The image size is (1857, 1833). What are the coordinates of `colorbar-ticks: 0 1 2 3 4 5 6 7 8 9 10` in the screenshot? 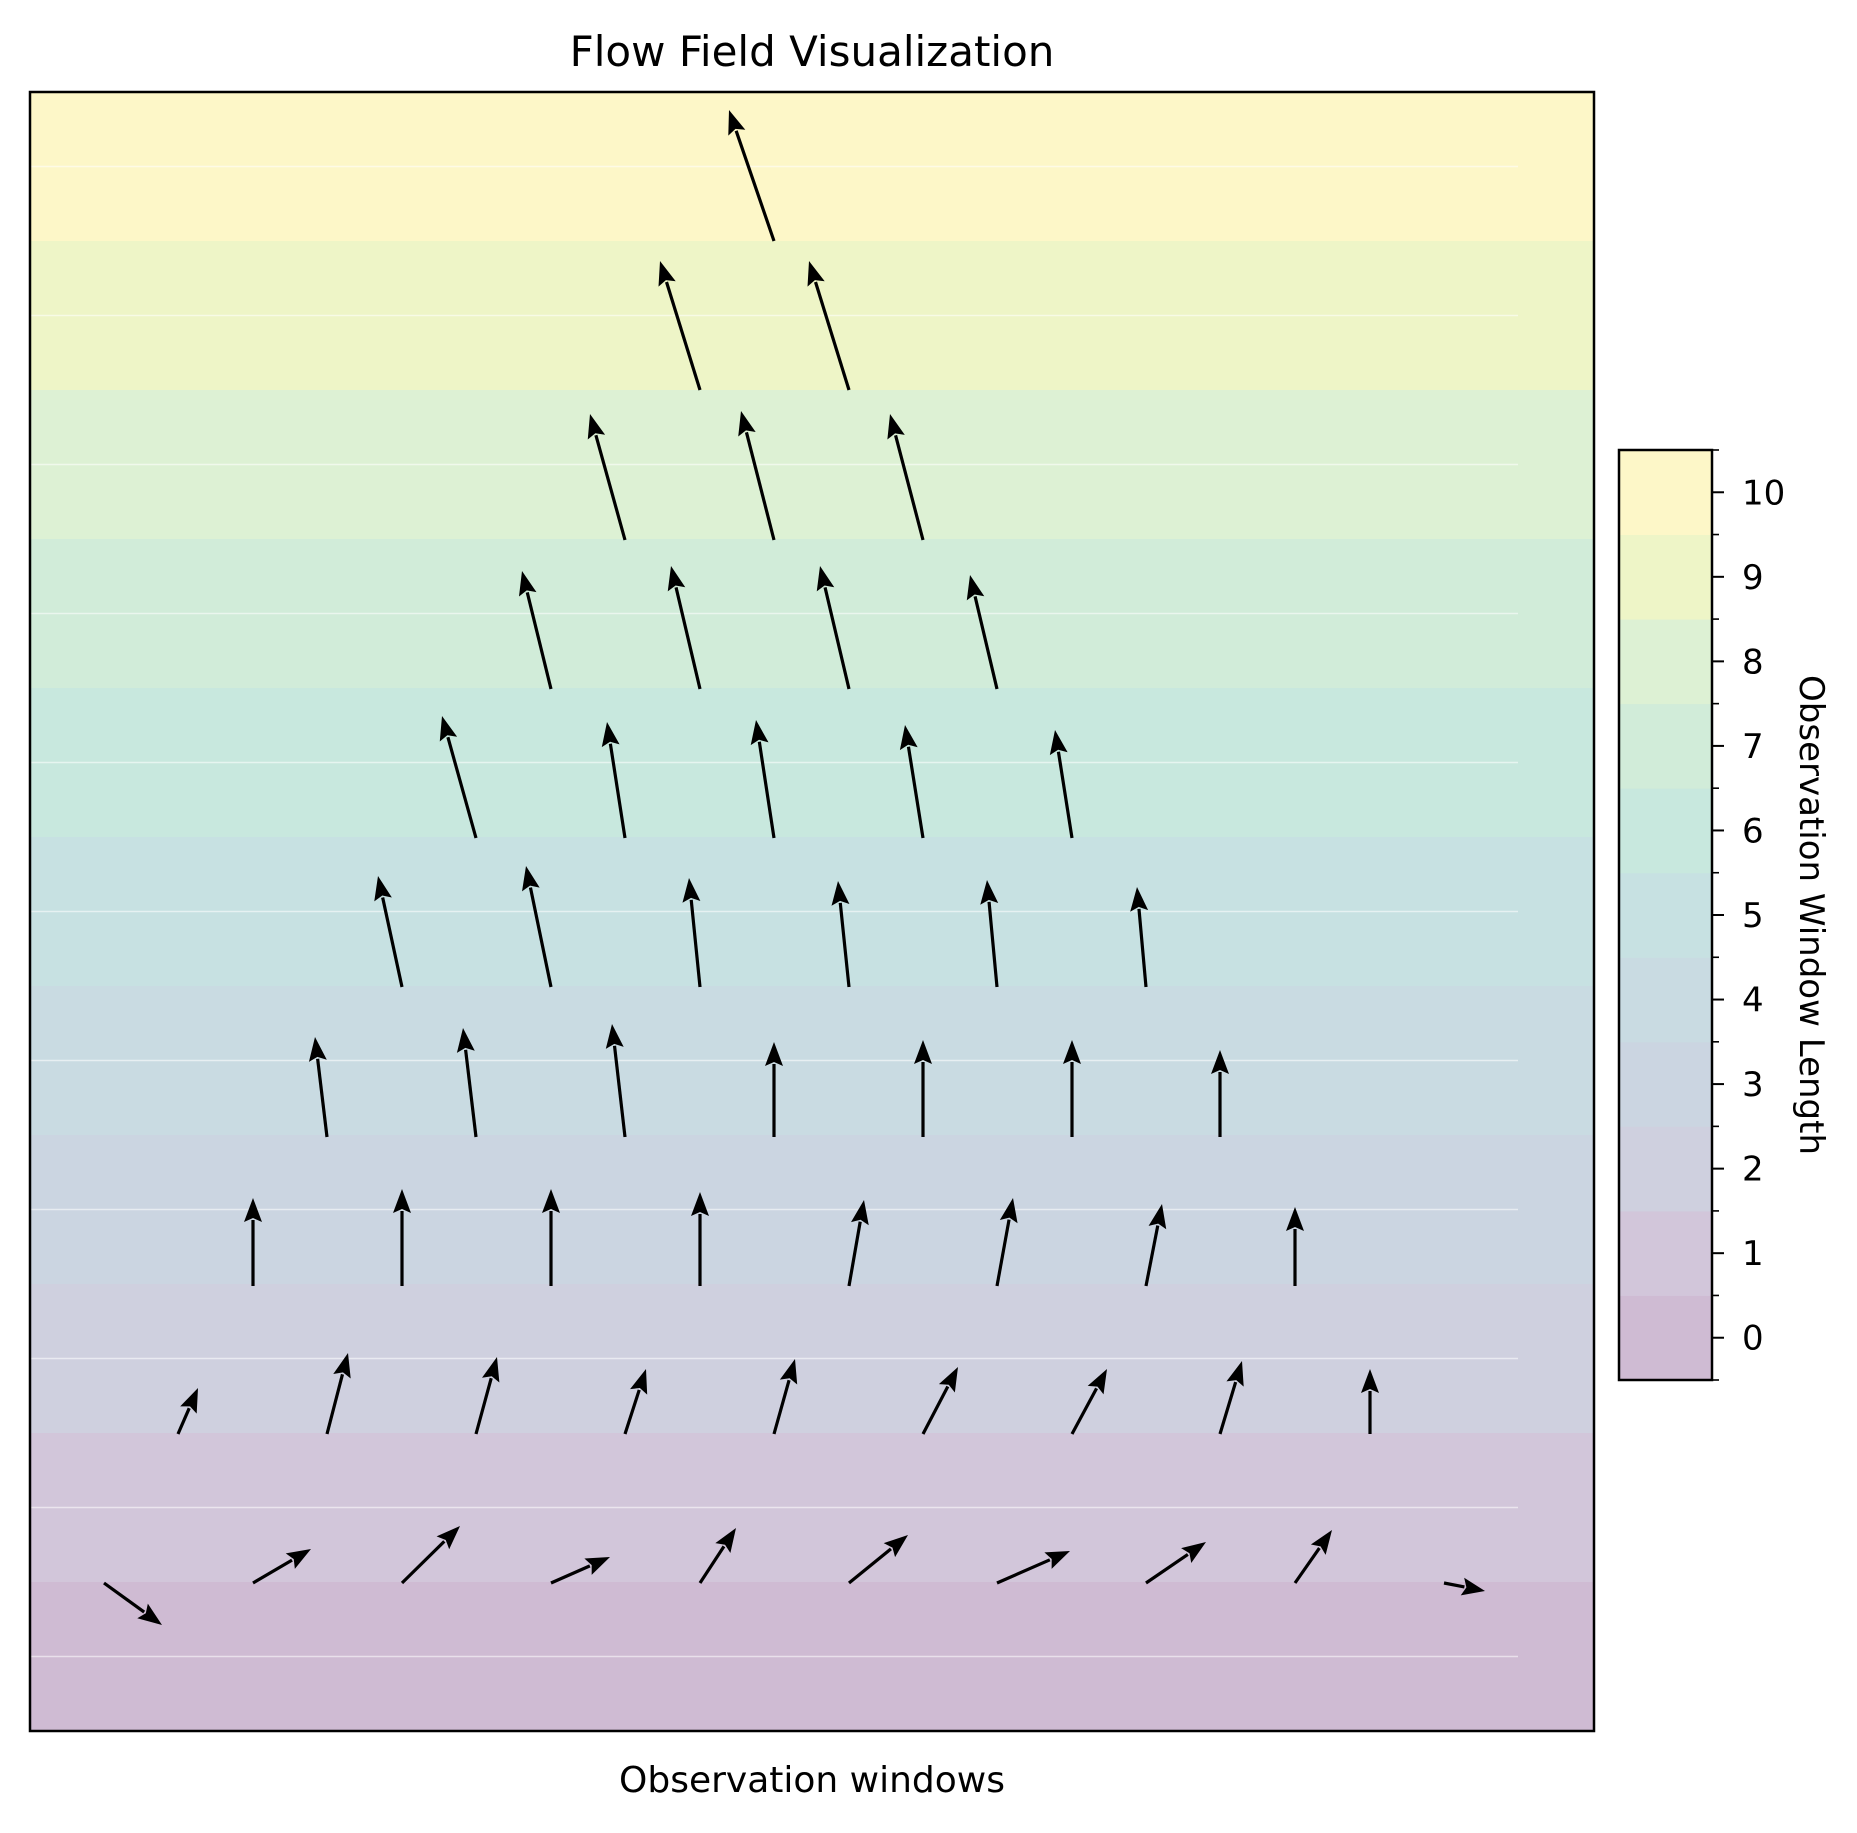 It's located at (1748, 915).